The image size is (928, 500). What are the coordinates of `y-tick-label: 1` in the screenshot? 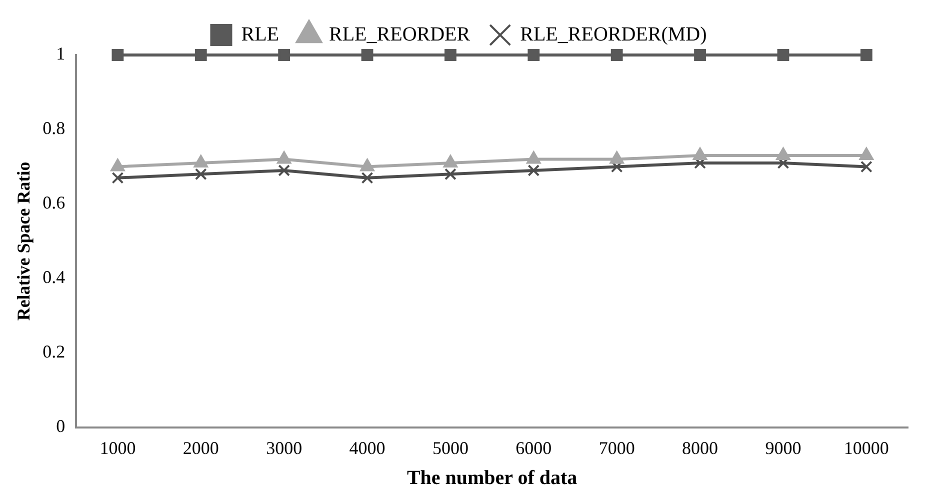 It's located at (61, 54).